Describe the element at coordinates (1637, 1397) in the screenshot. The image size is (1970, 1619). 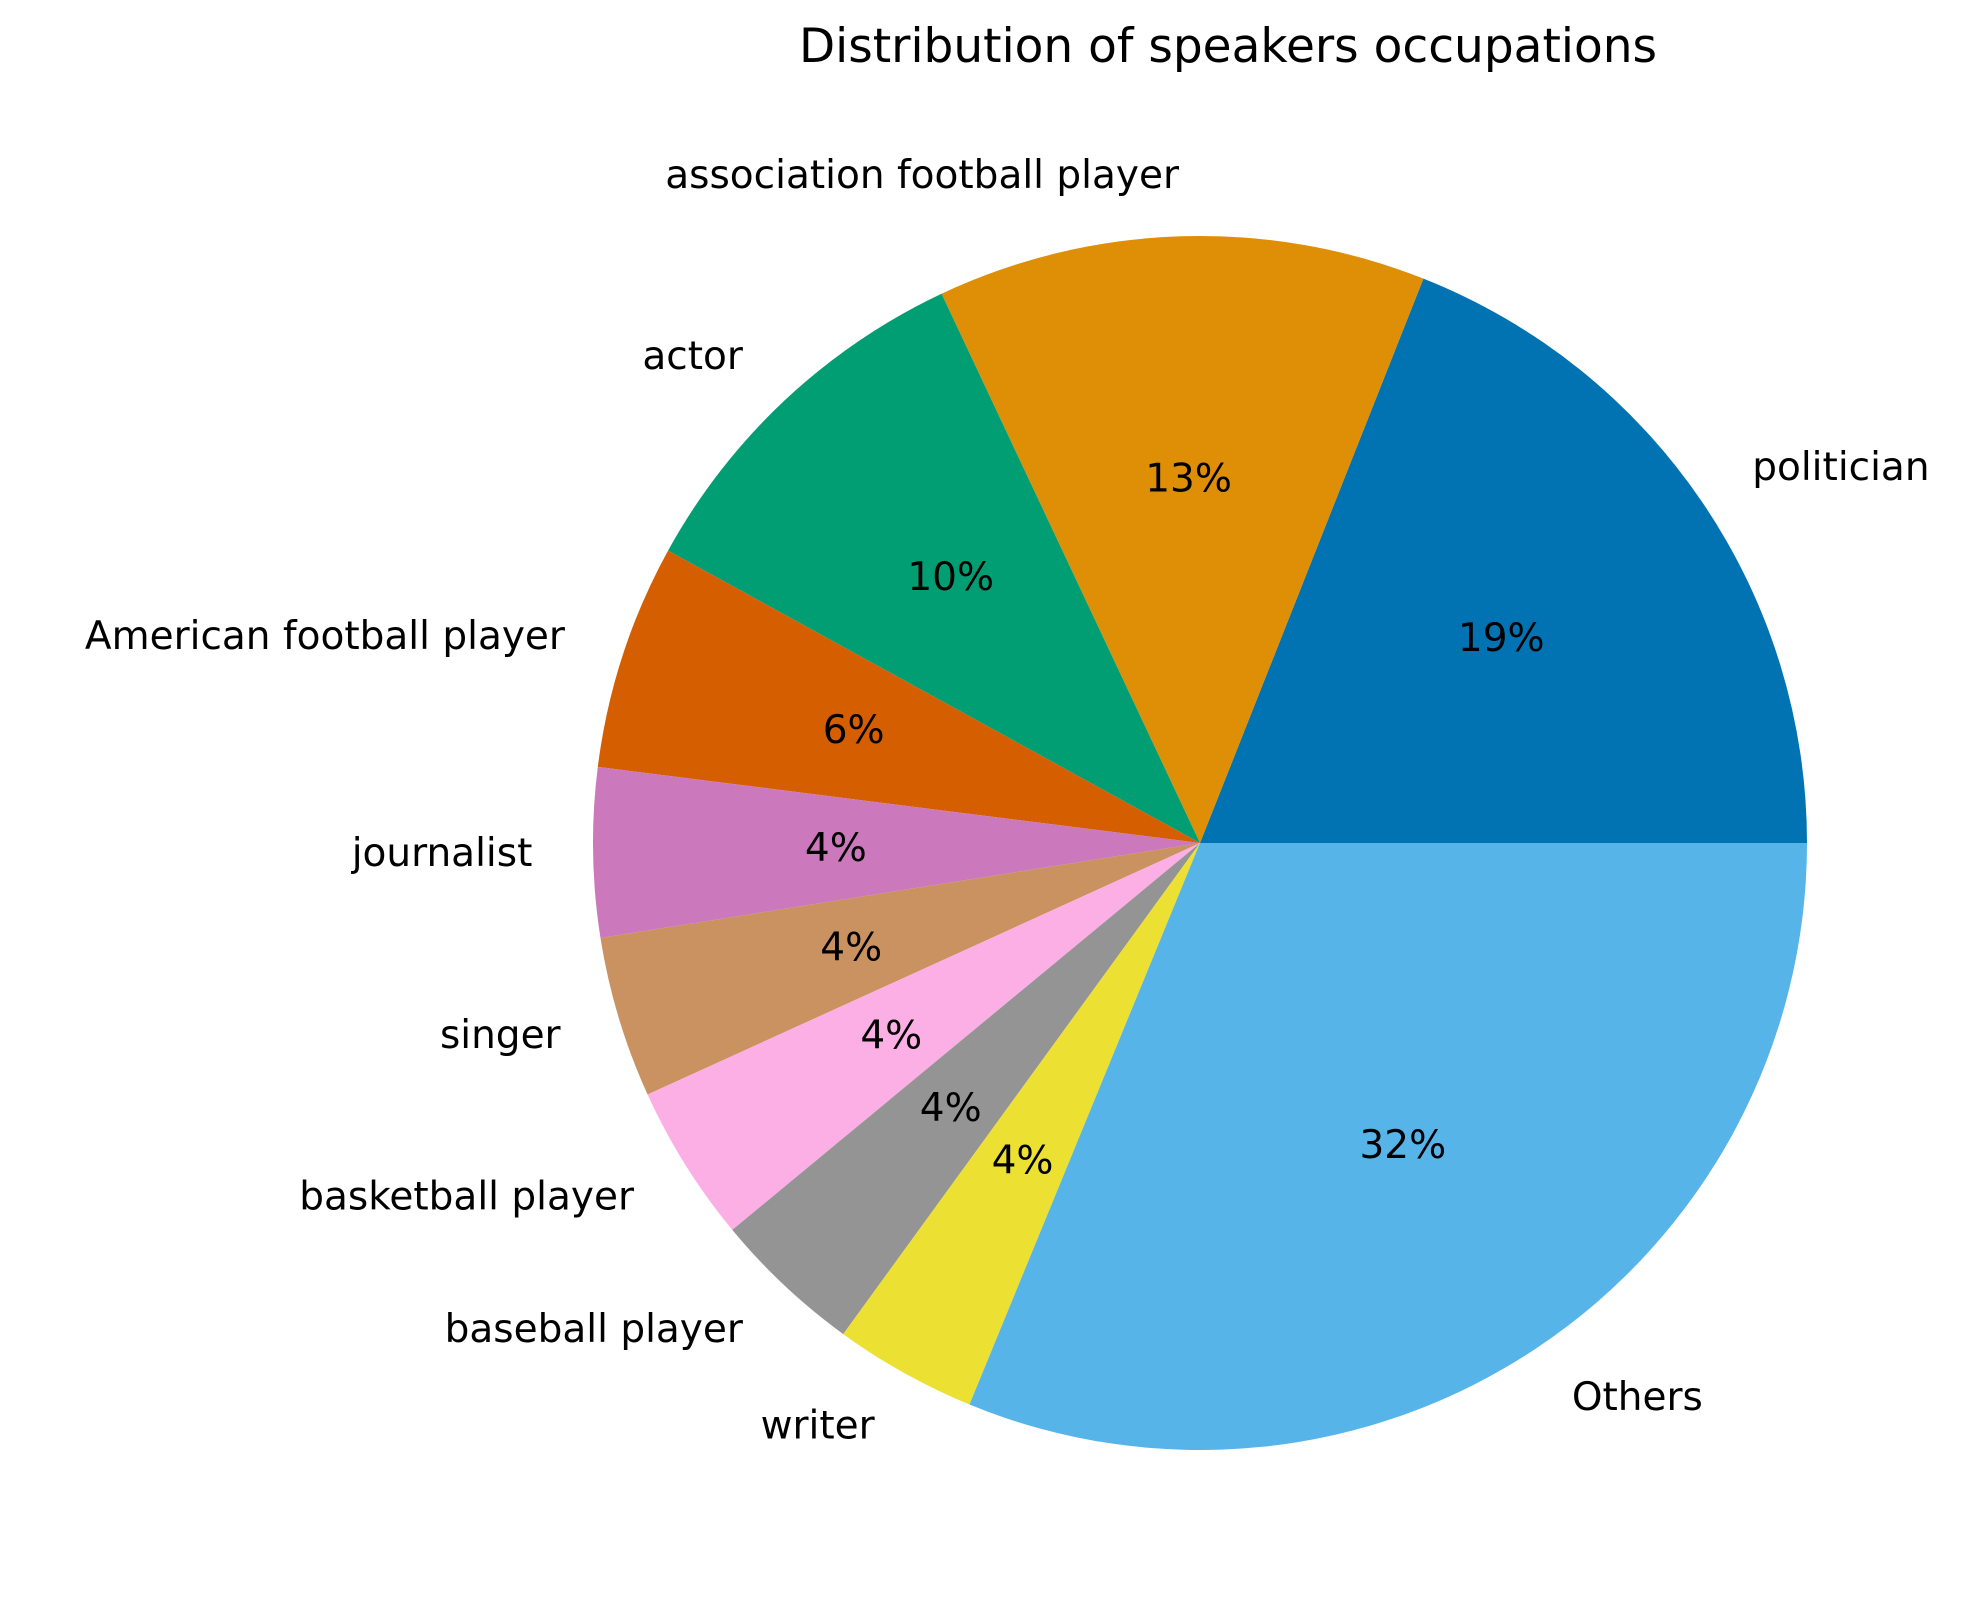
I see `slice-label-others: Others` at that location.